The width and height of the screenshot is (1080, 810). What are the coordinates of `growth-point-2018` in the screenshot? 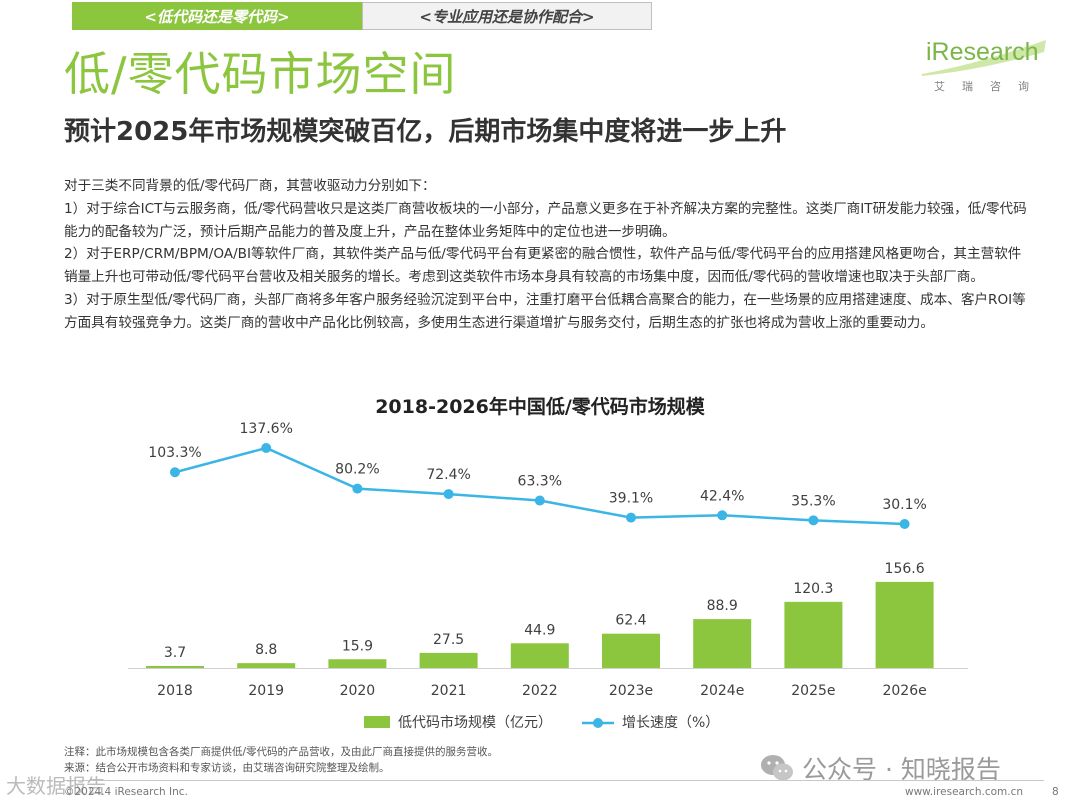 It's located at (175, 472).